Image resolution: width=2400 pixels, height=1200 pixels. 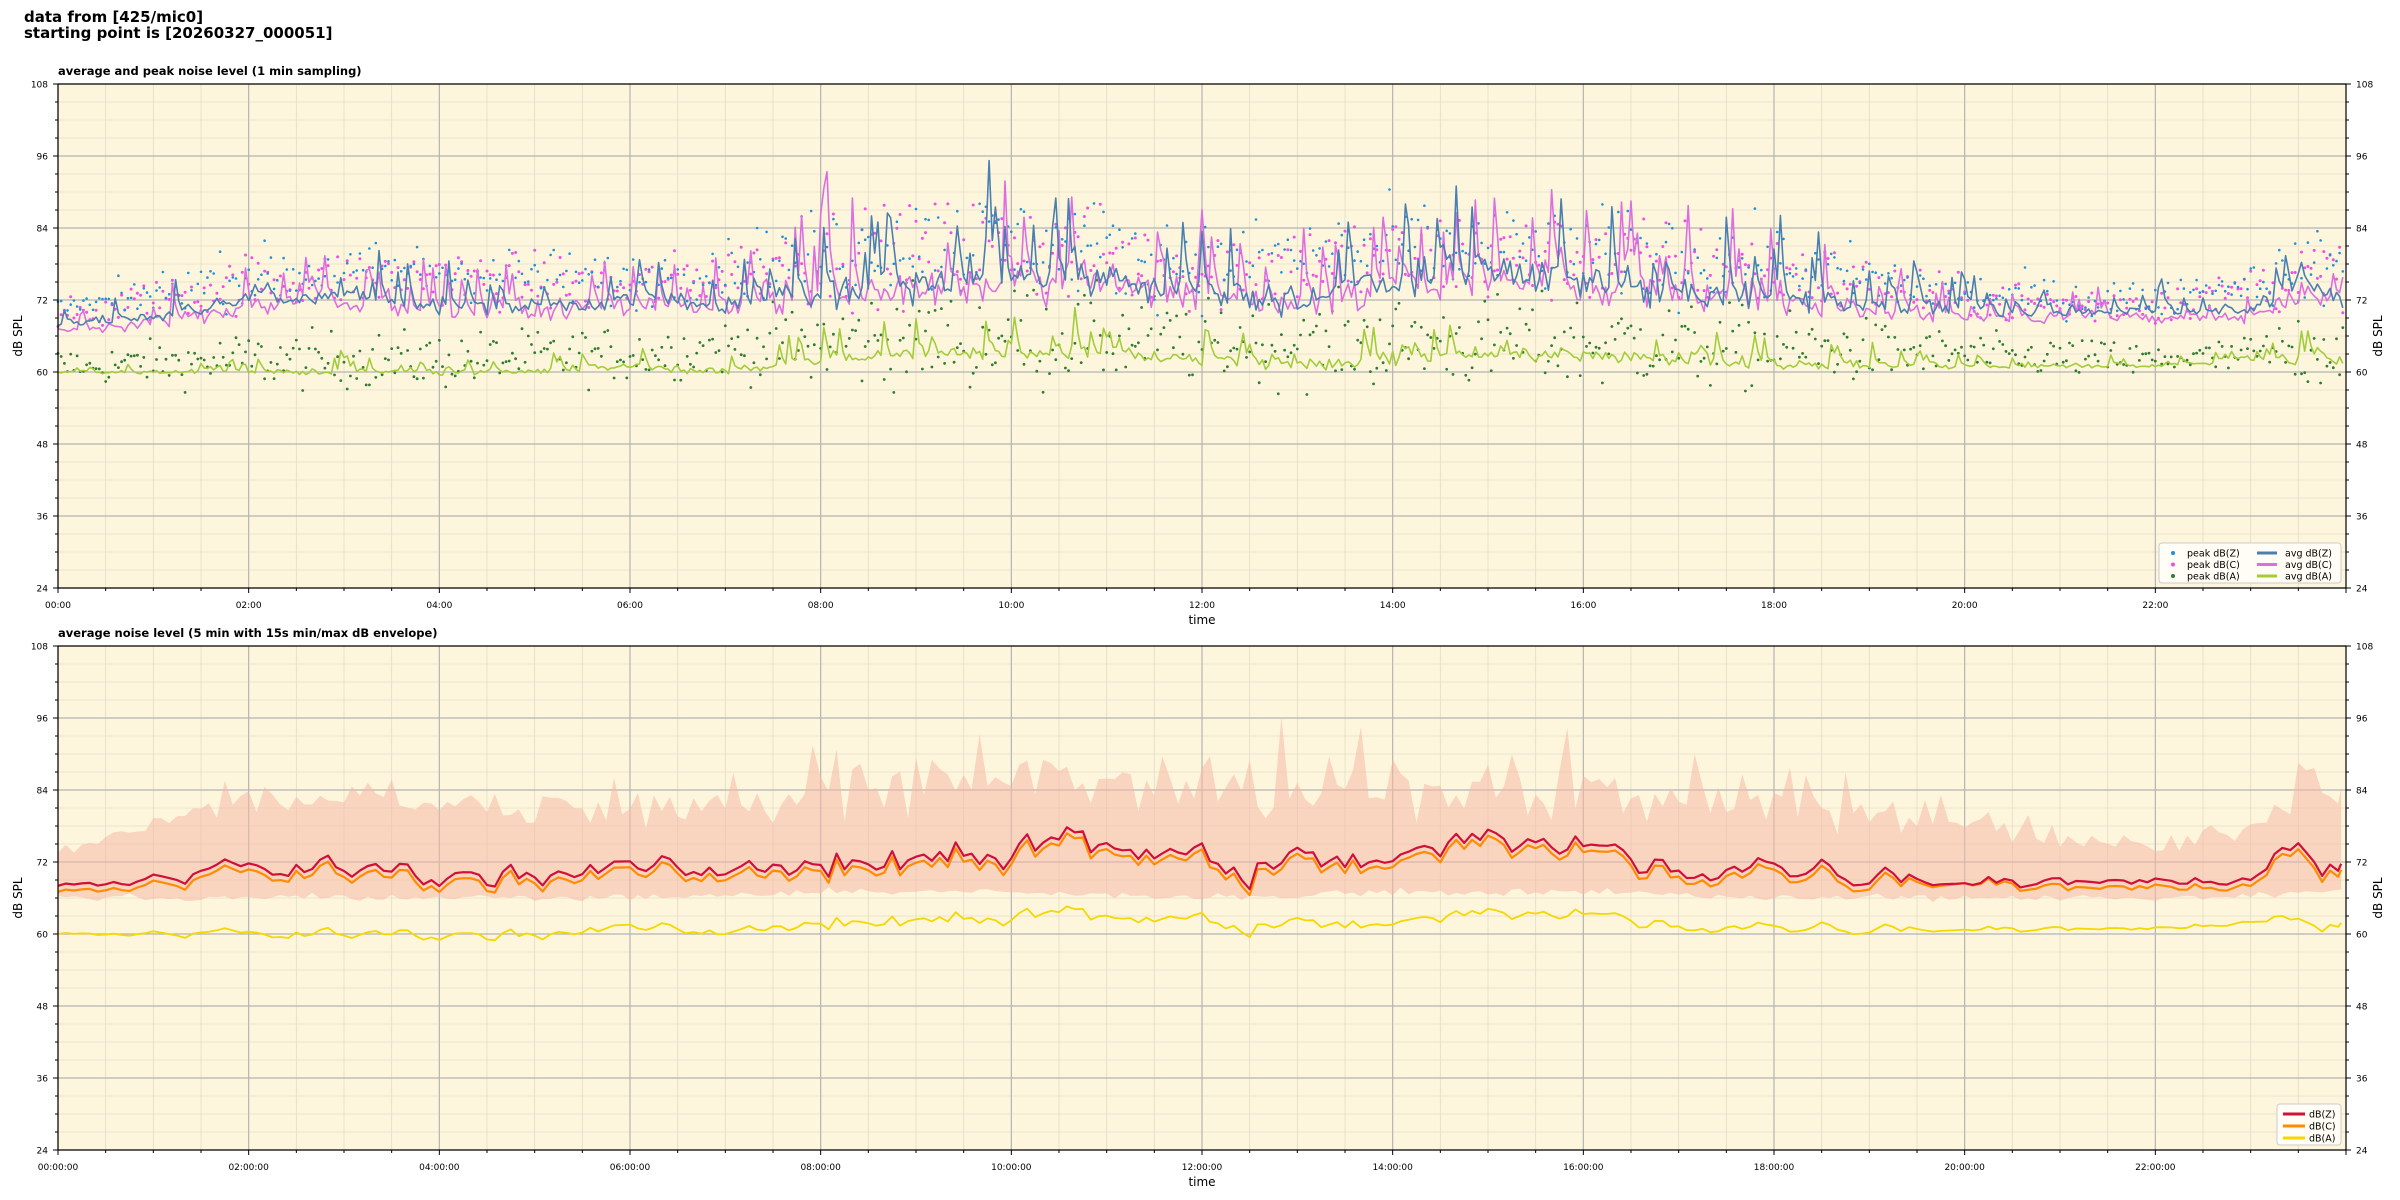 What do you see at coordinates (2173, 553) in the screenshot?
I see `legend-marker` at bounding box center [2173, 553].